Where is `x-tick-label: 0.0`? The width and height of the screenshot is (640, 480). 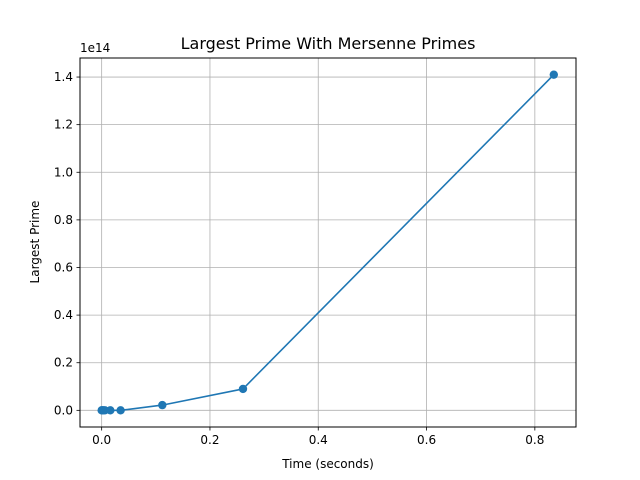 x-tick-label: 0.0 is located at coordinates (101, 440).